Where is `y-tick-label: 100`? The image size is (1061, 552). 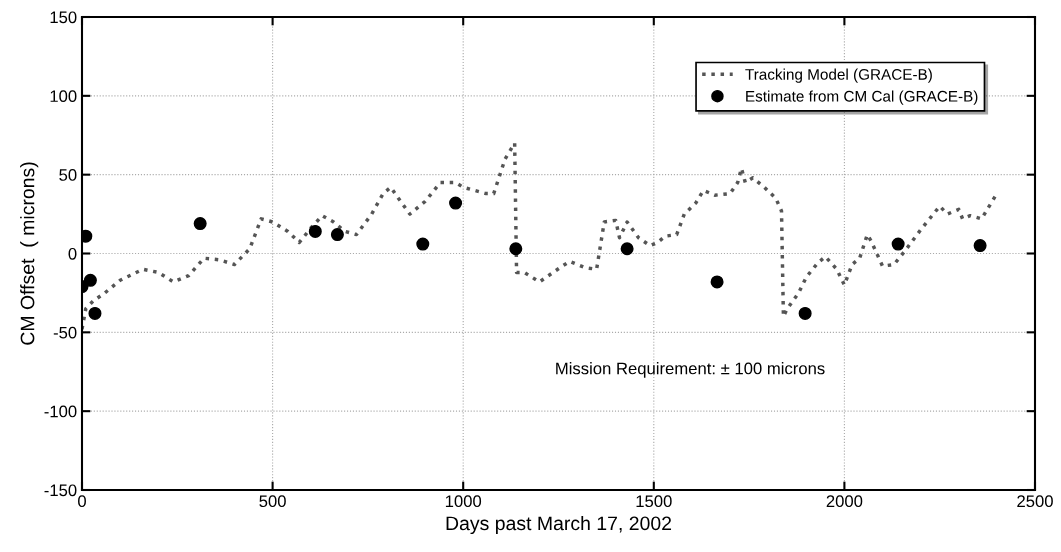
y-tick-label: 100 is located at coordinates (63, 96).